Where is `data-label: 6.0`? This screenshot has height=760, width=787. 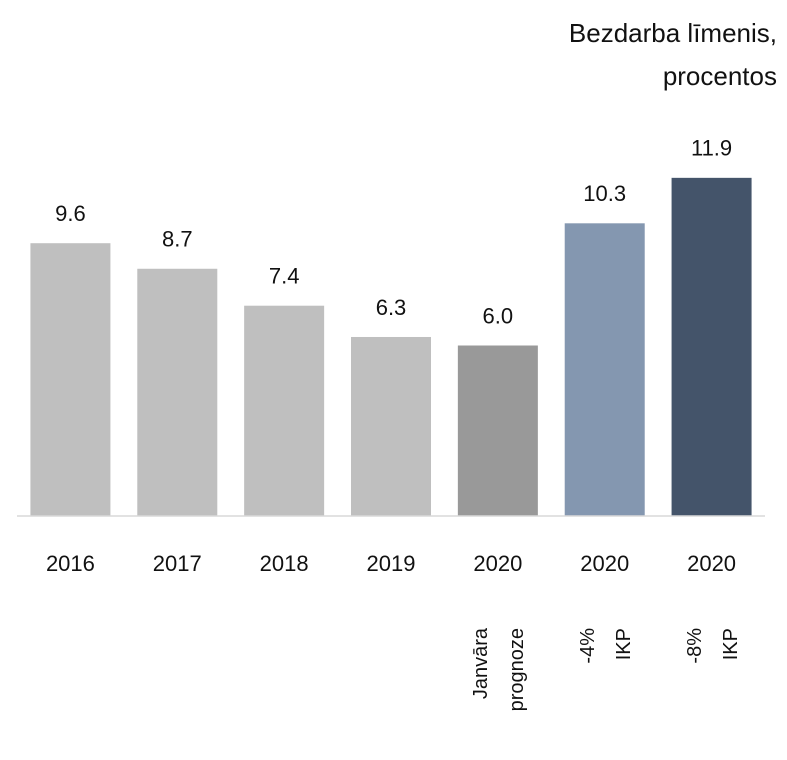 data-label: 6.0 is located at coordinates (498, 315).